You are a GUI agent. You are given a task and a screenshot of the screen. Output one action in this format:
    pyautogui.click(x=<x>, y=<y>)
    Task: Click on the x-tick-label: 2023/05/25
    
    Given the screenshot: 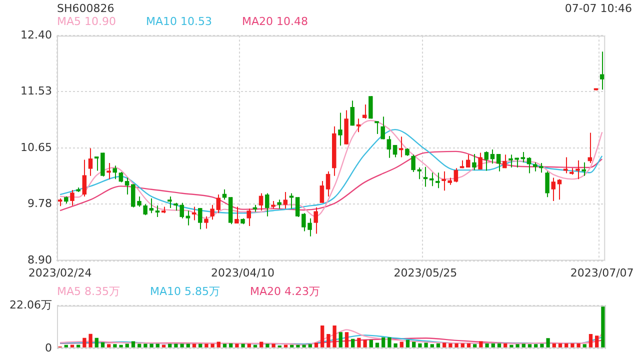 What is the action you would take?
    pyautogui.click(x=426, y=273)
    